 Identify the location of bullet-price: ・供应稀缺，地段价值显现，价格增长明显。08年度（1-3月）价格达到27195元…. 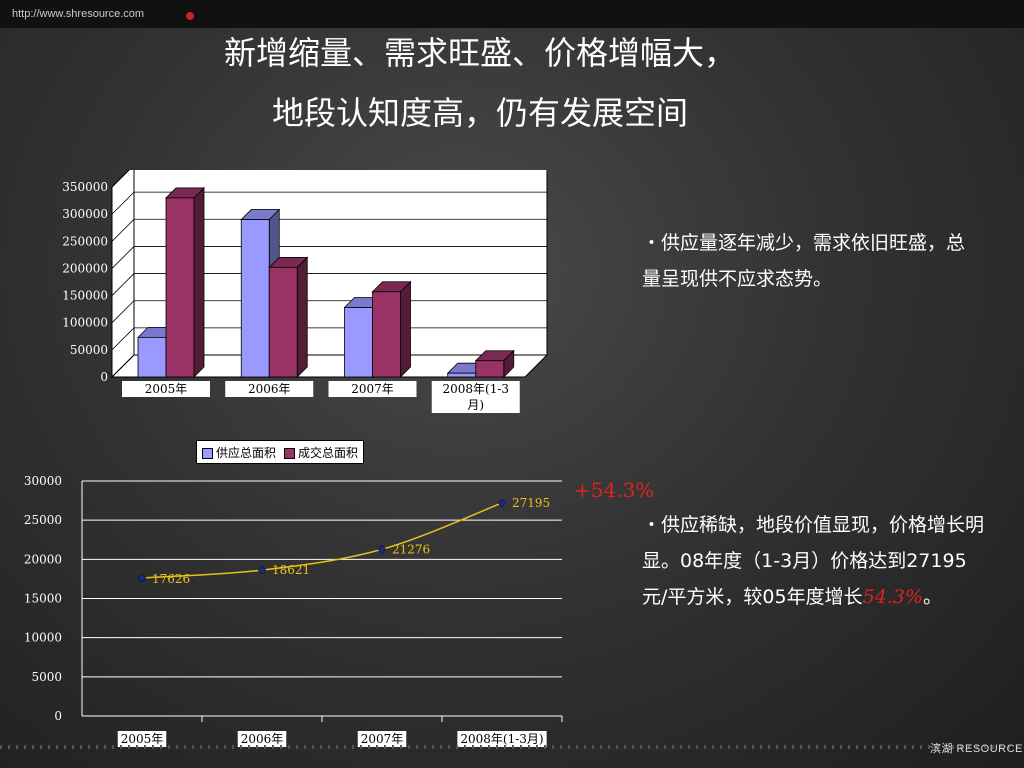
(817, 561).